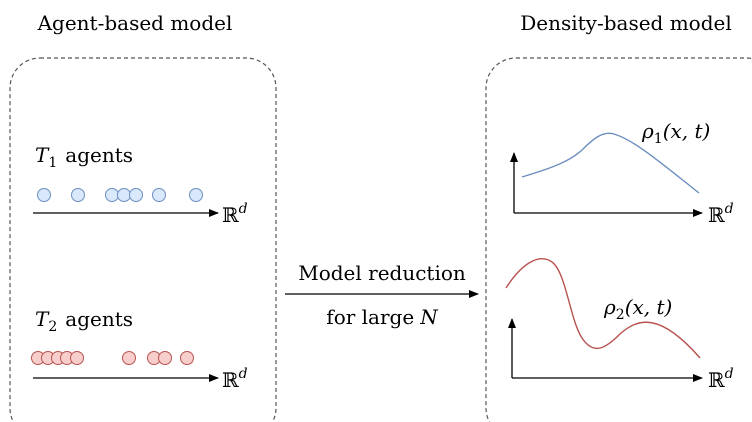 This screenshot has height=422, width=752. I want to click on t2-axis-label: ℝd, so click(235, 379).